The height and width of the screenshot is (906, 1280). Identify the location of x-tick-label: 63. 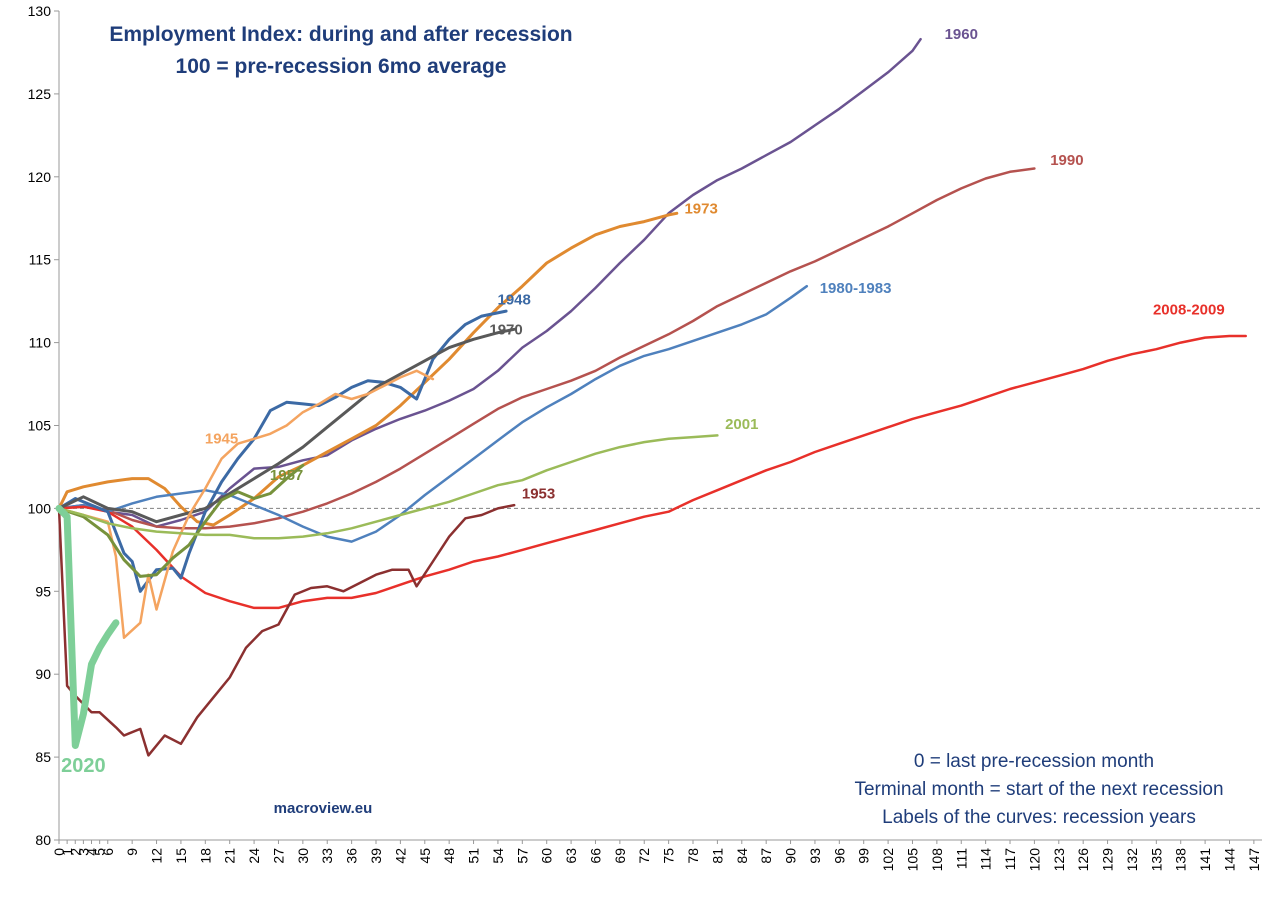
(571, 856).